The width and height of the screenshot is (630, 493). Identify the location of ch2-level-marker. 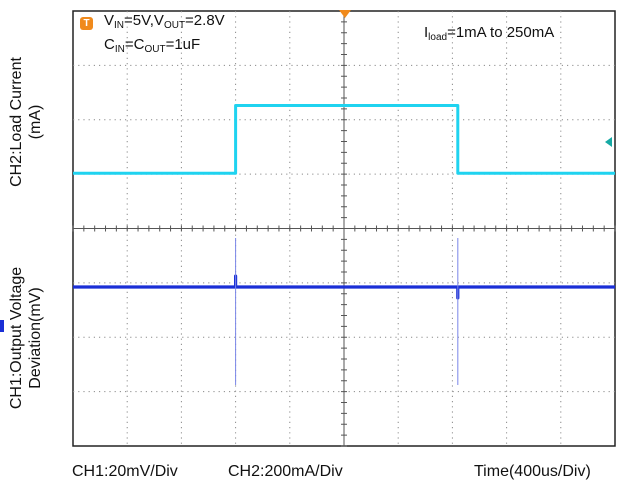
(608, 142).